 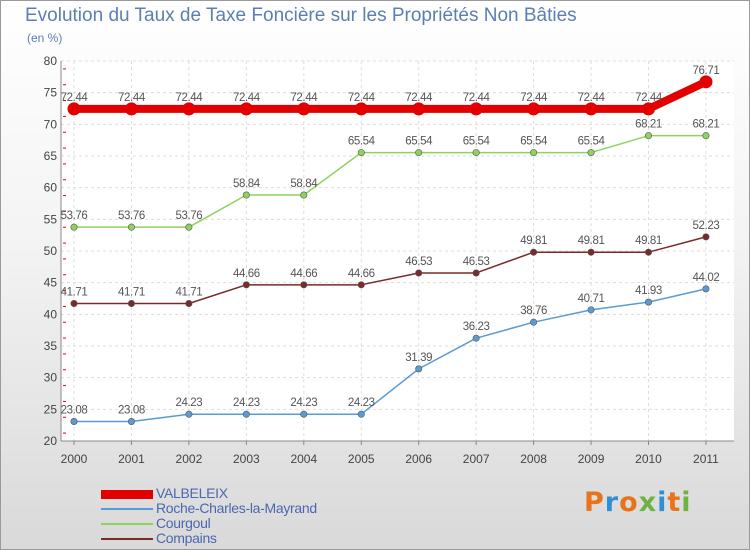 I want to click on data-label: 68.21, so click(x=706, y=125).